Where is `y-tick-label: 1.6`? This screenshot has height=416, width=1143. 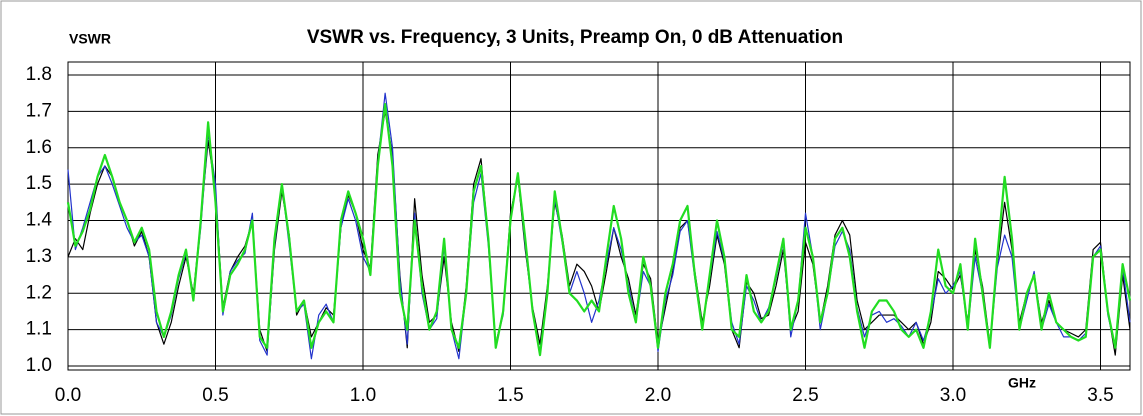
y-tick-label: 1.6 is located at coordinates (39, 147).